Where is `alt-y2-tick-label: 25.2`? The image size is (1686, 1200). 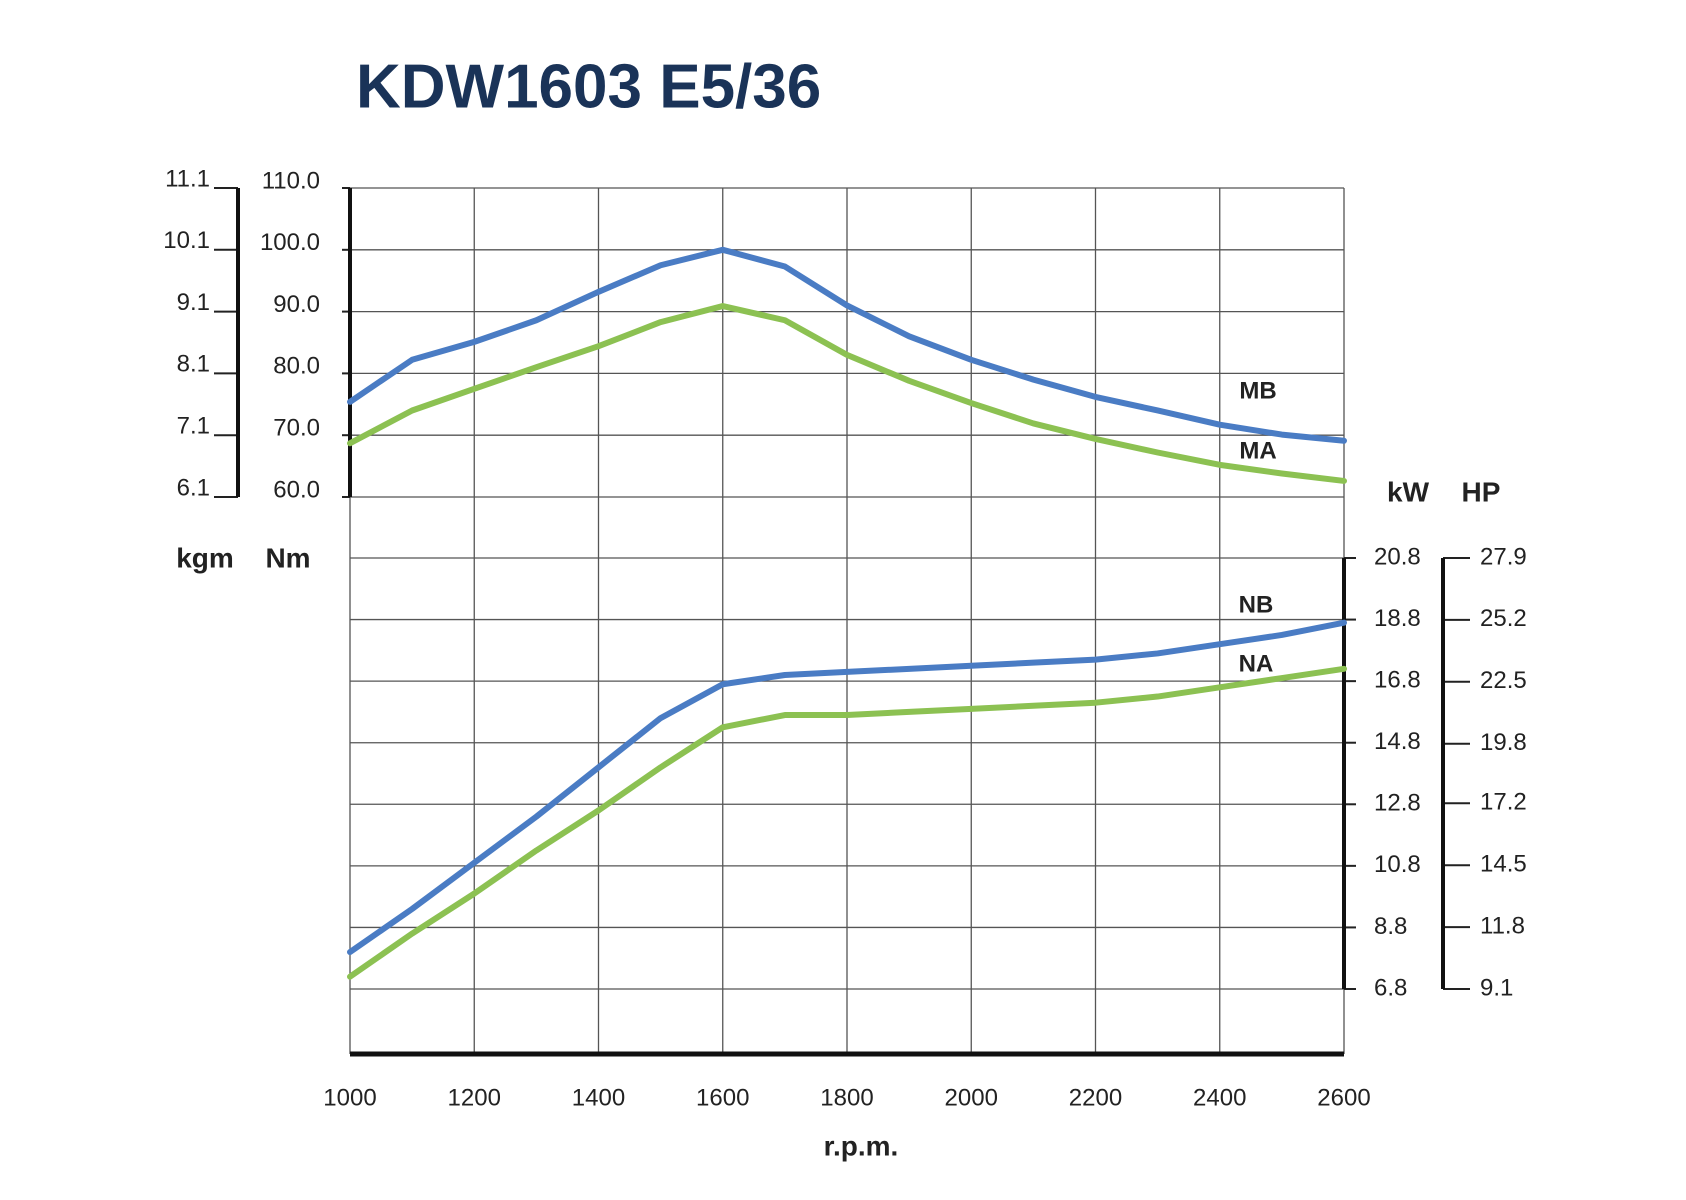
alt-y2-tick-label: 25.2 is located at coordinates (1503, 618).